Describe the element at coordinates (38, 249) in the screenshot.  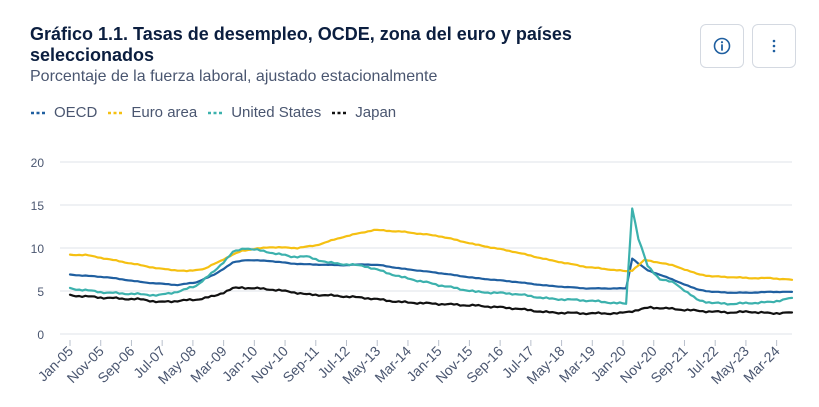
I see `y-tick-label: 10` at that location.